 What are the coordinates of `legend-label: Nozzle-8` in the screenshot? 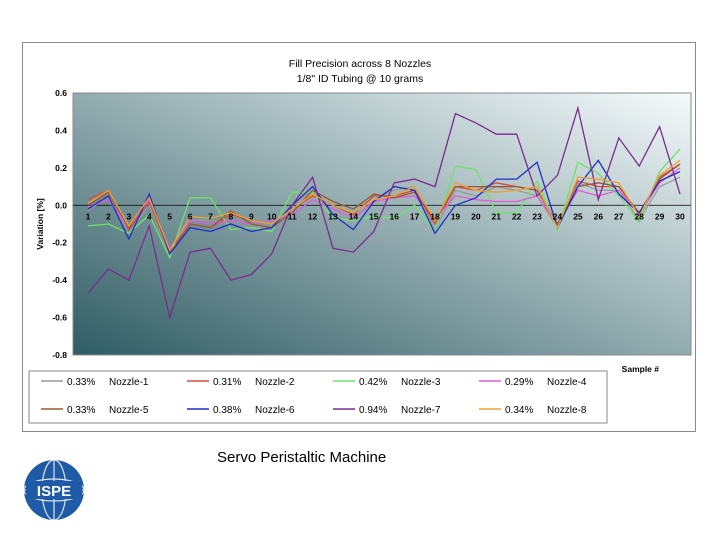 It's located at (567, 410).